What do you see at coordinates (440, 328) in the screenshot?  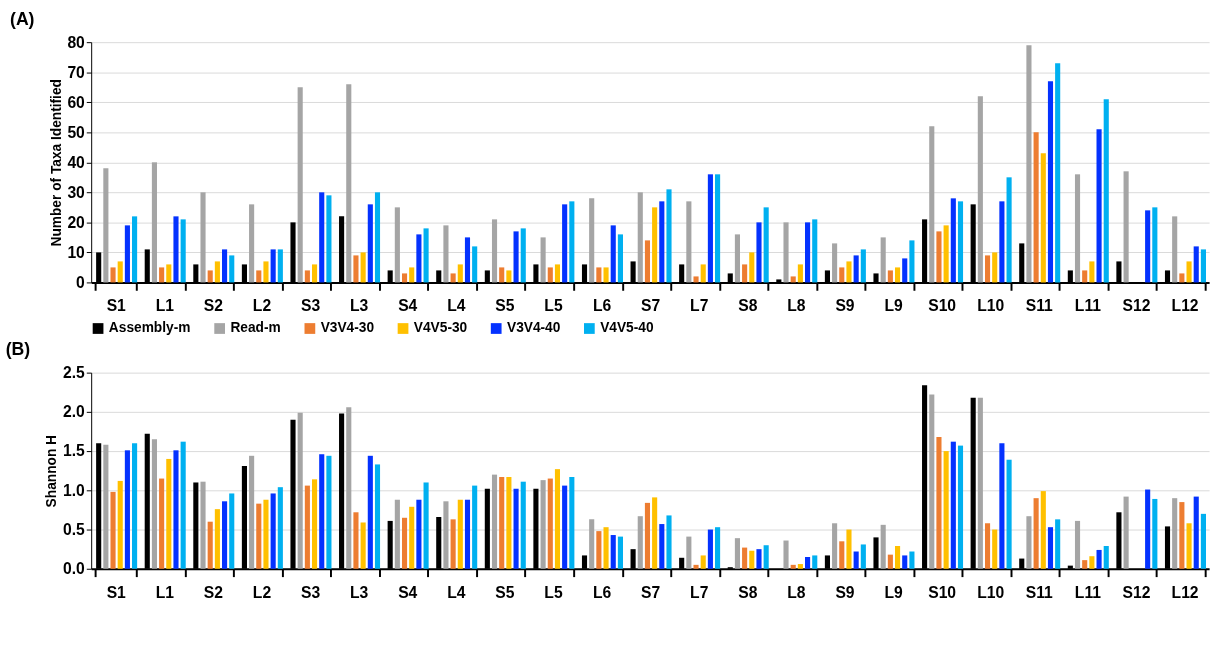 I see `legend-label: V4V5-30` at bounding box center [440, 328].